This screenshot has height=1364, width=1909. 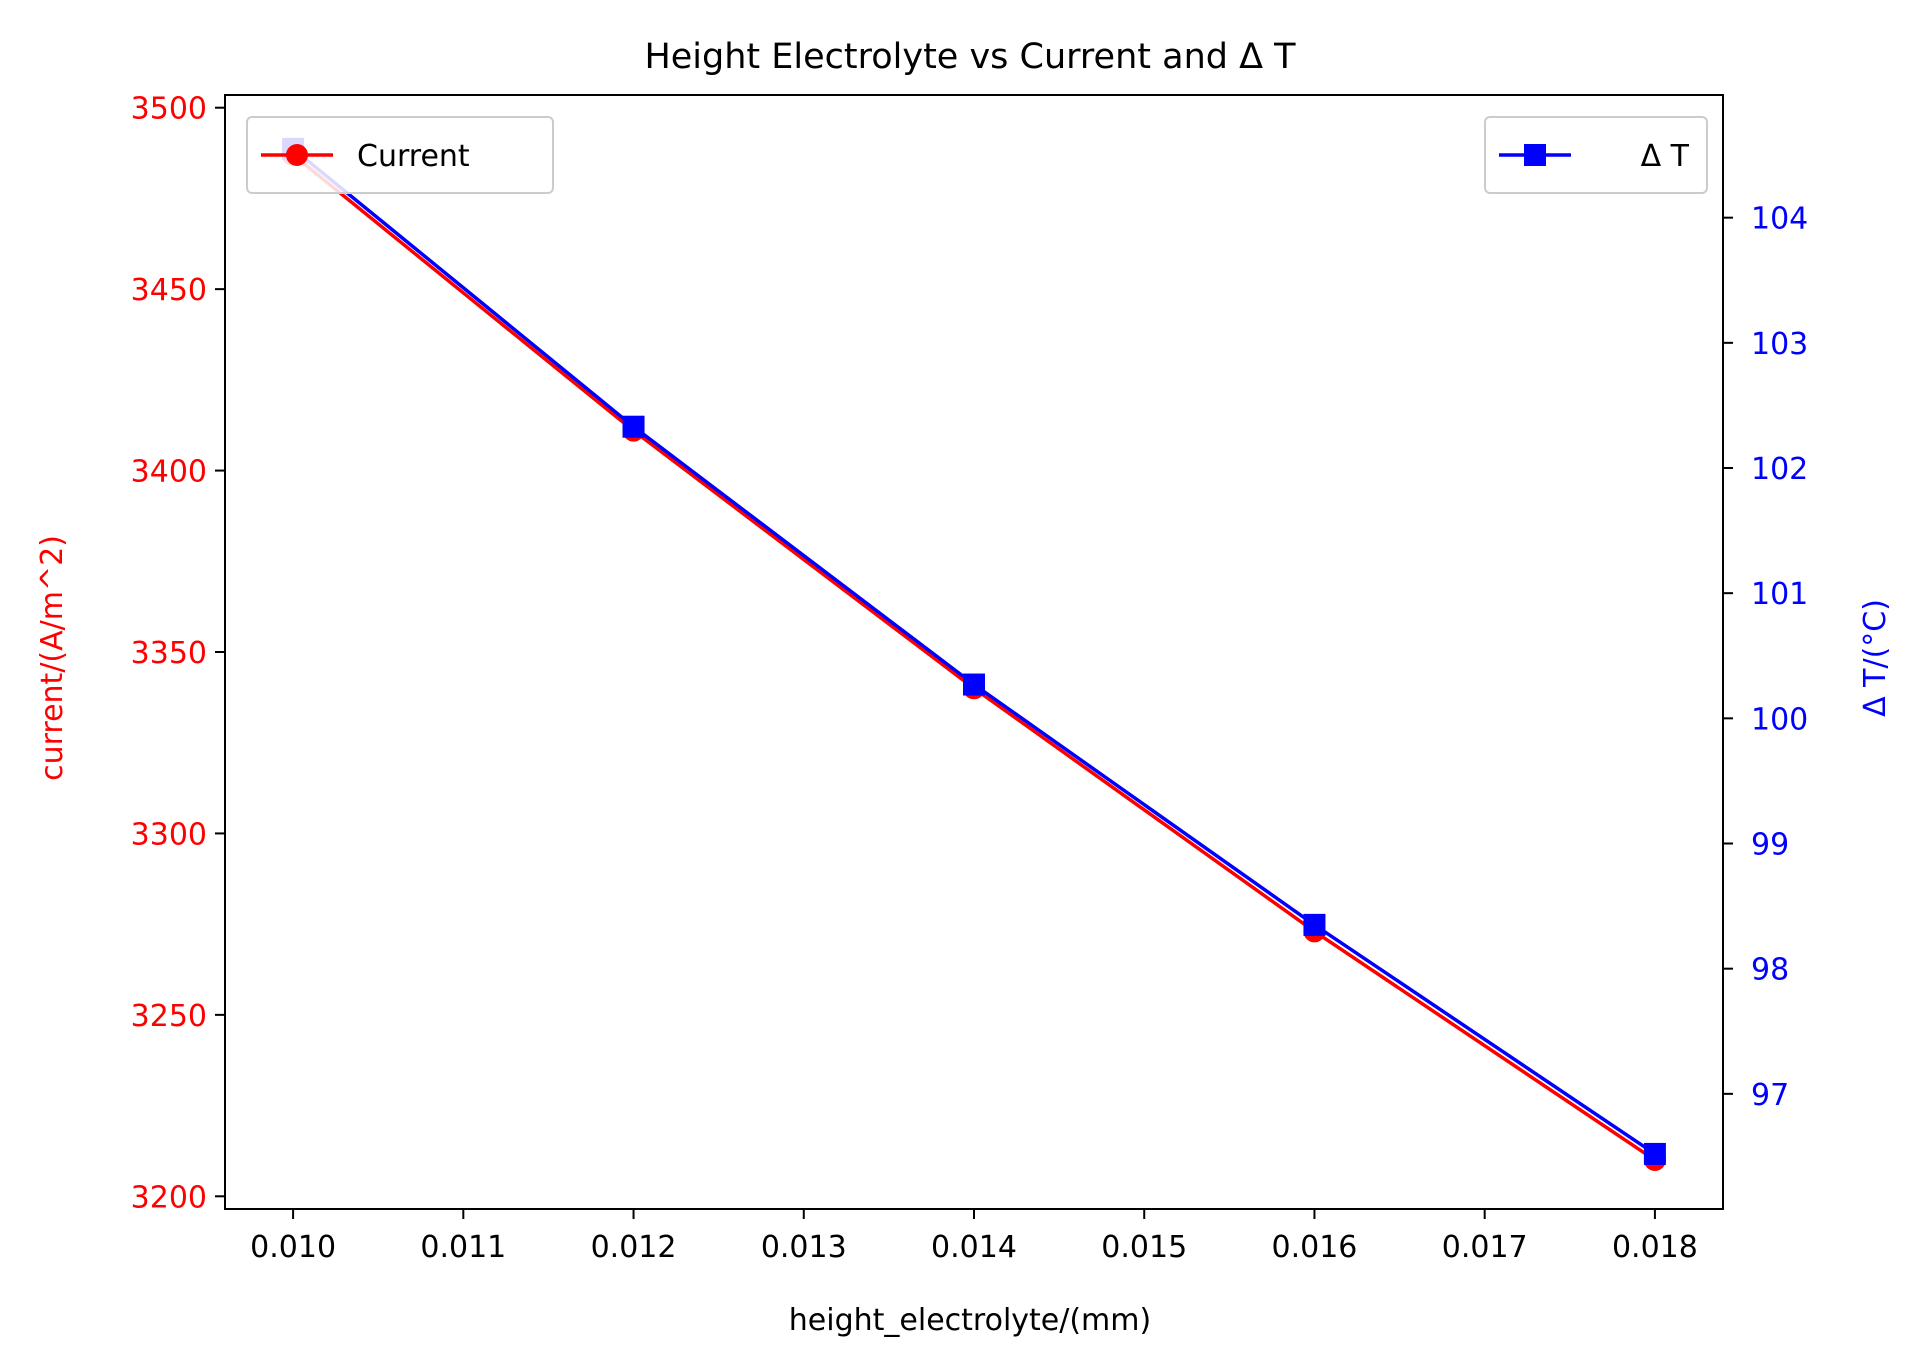 I want to click on legends: Current Δ T, so click(x=977, y=155).